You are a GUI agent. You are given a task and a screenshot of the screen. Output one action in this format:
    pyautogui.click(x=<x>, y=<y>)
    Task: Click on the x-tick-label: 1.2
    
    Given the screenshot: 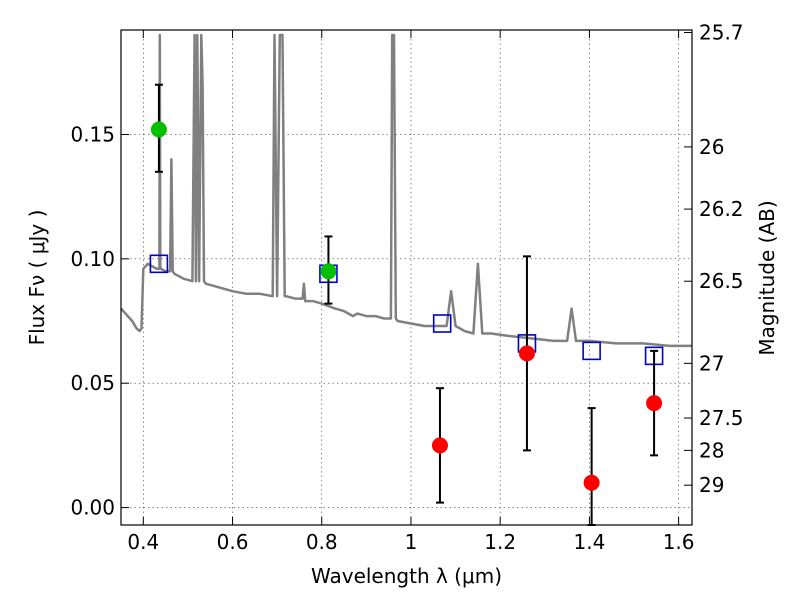 What is the action you would take?
    pyautogui.click(x=500, y=542)
    